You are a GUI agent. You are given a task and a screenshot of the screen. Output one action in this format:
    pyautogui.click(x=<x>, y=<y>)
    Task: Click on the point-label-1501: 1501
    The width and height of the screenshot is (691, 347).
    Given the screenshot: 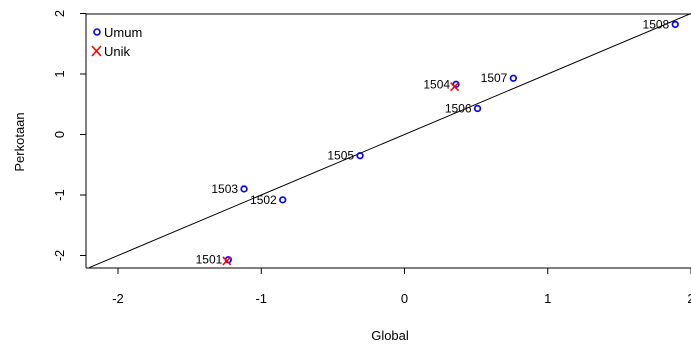 What is the action you would take?
    pyautogui.click(x=209, y=260)
    